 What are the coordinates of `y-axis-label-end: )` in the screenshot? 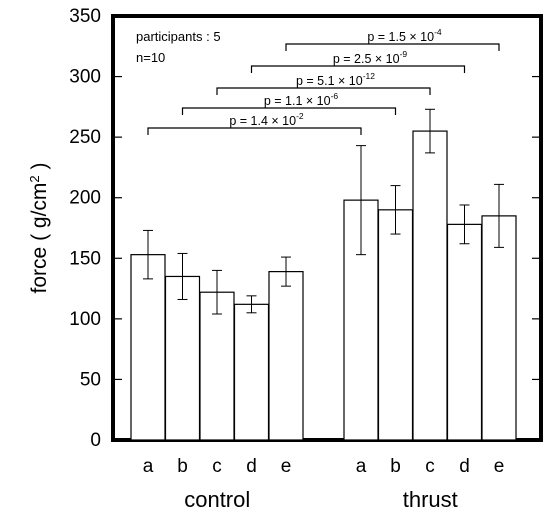 It's located at (39, 169).